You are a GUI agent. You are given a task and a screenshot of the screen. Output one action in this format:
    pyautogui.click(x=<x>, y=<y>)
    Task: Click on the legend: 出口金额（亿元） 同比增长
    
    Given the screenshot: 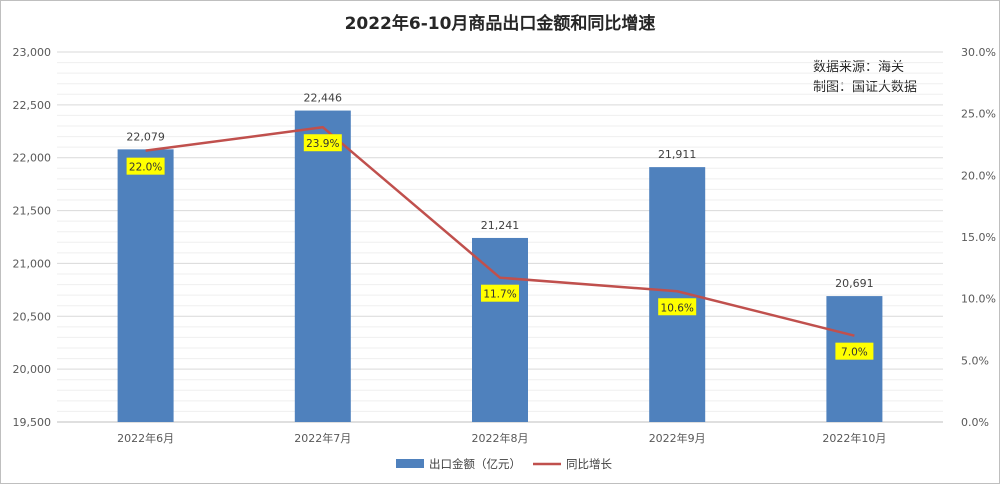 What is the action you would take?
    pyautogui.click(x=504, y=464)
    